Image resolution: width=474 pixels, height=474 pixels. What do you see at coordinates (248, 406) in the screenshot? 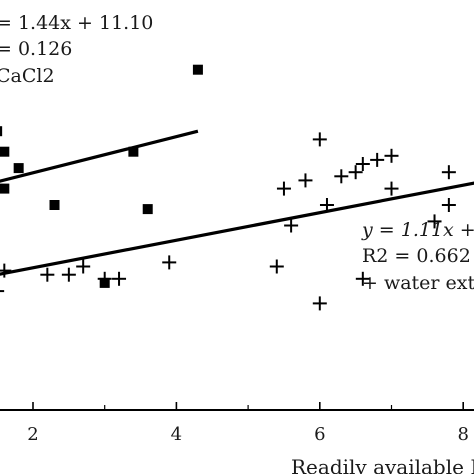
I see `x-axis-ticks` at bounding box center [248, 406].